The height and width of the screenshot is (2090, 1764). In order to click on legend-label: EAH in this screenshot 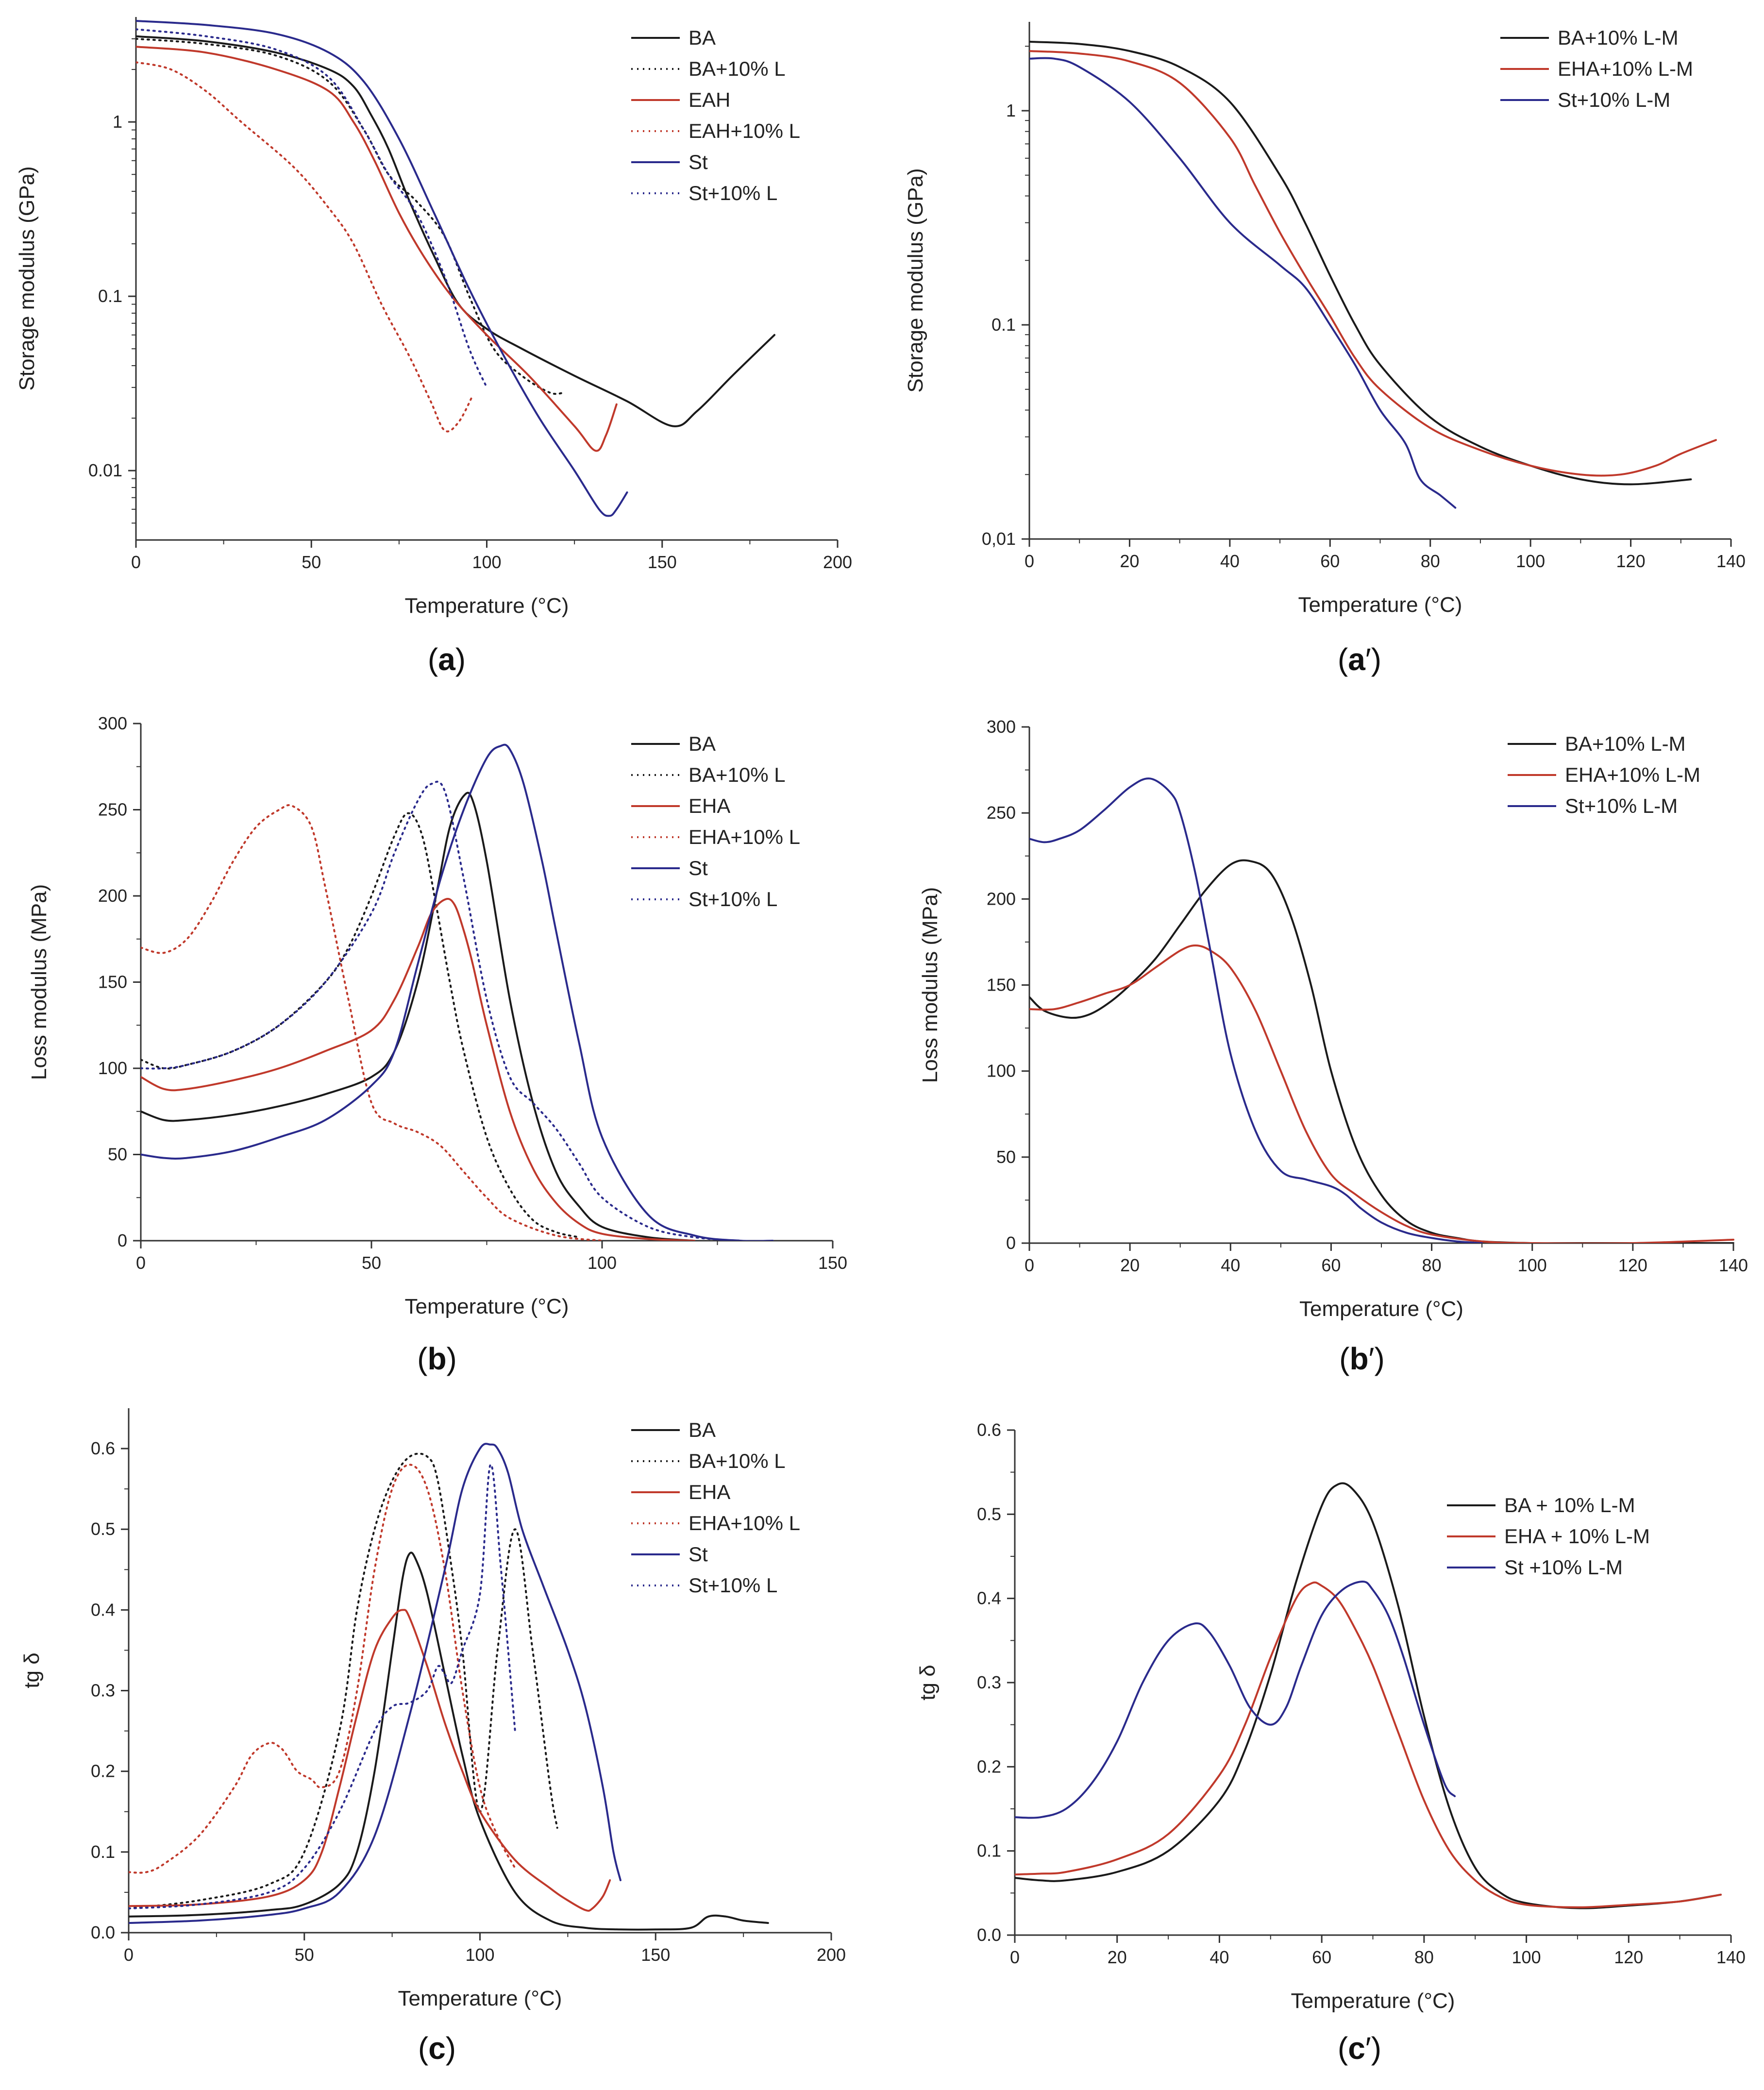, I will do `click(709, 99)`.